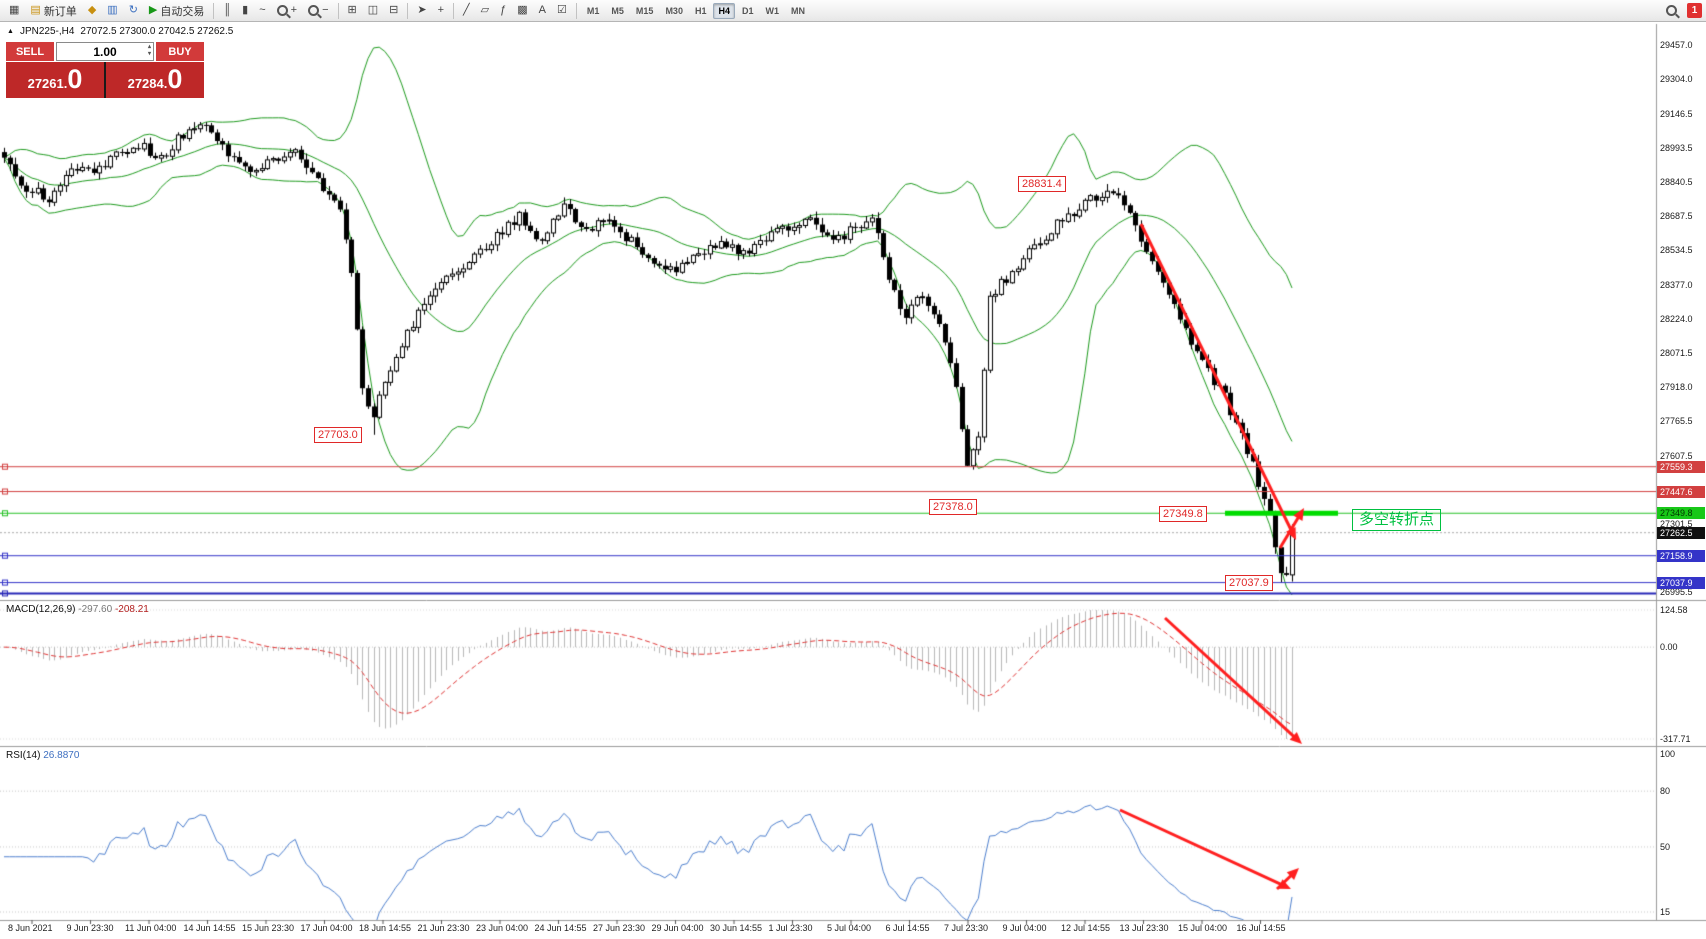 The height and width of the screenshot is (939, 1706). I want to click on text-tool-icon: A, so click(542, 10).